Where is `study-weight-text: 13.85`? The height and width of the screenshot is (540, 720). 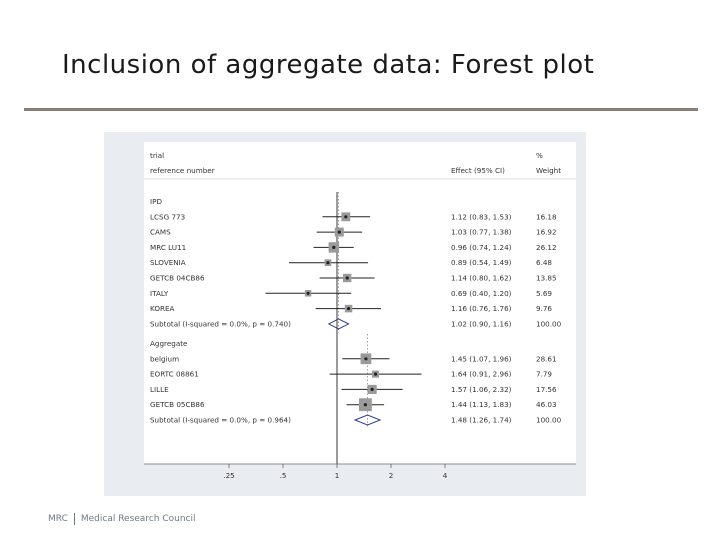 study-weight-text: 13.85 is located at coordinates (546, 278).